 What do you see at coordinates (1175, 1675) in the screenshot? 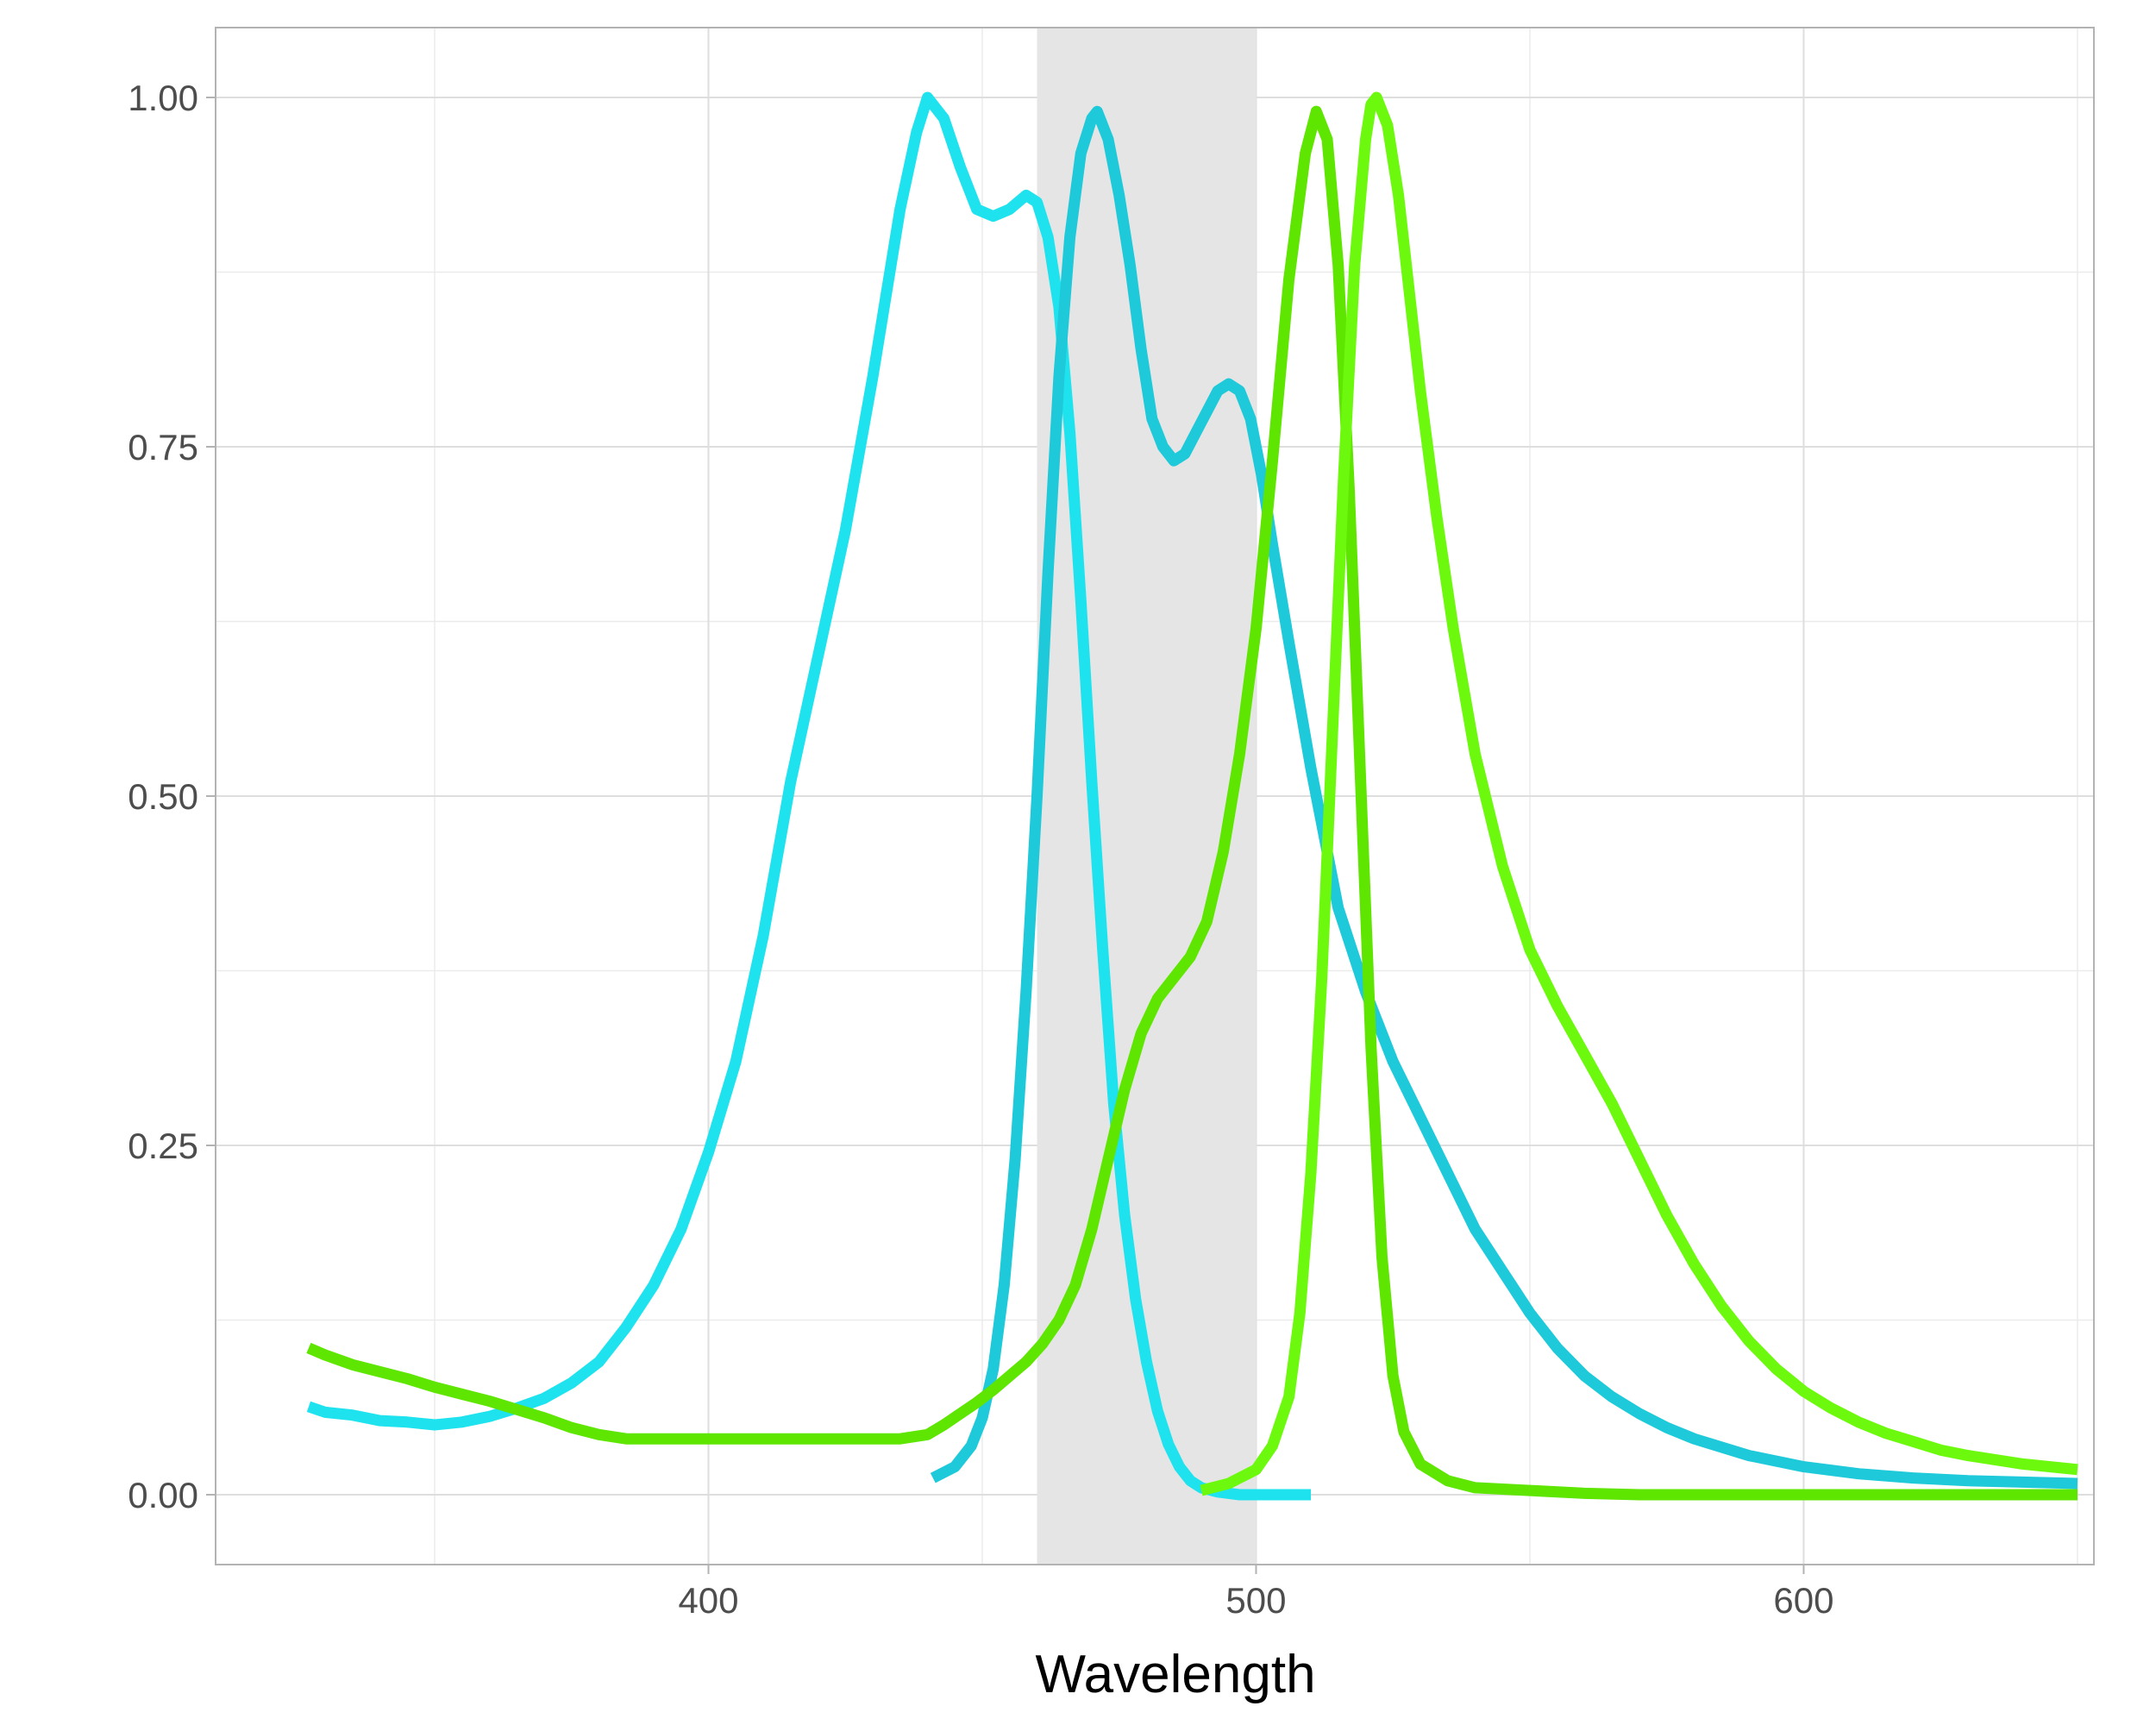
I see `x-axis-title: Wavelength` at bounding box center [1175, 1675].